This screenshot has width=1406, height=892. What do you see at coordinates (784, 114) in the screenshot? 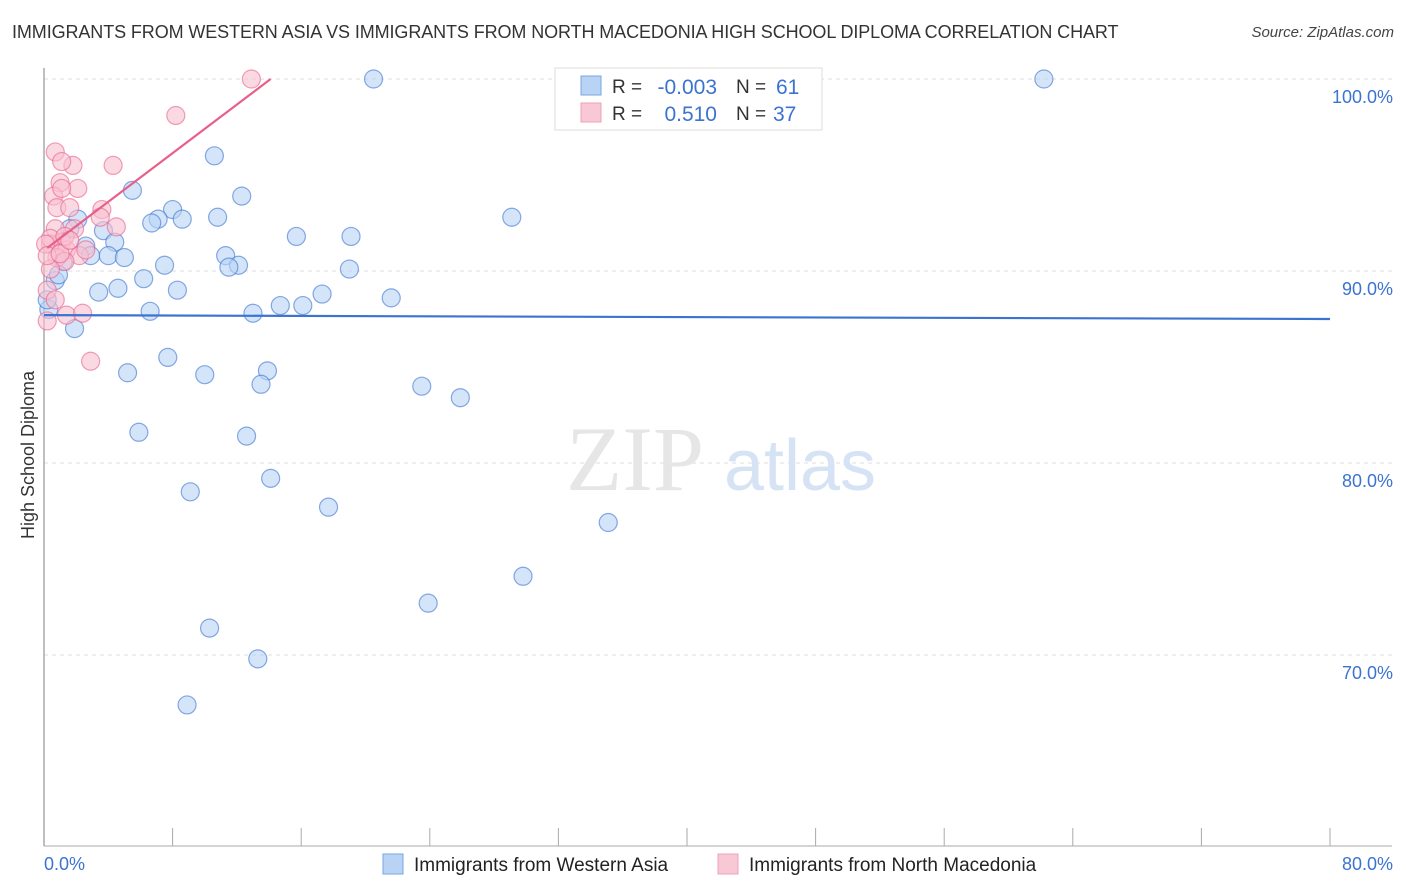
I see `legend-n-value: 37` at bounding box center [784, 114].